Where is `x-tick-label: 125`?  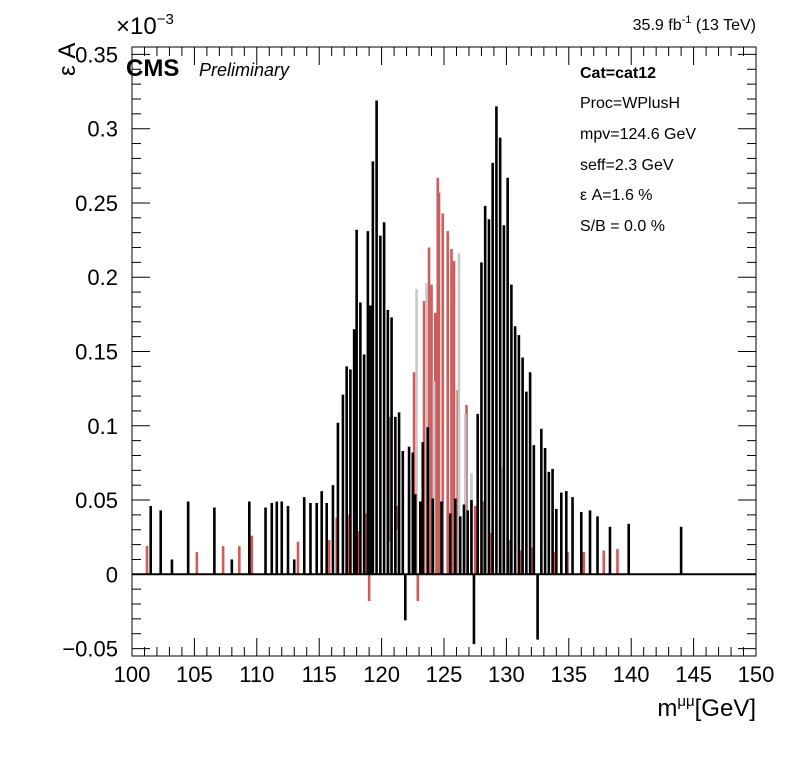 x-tick-label: 125 is located at coordinates (444, 674).